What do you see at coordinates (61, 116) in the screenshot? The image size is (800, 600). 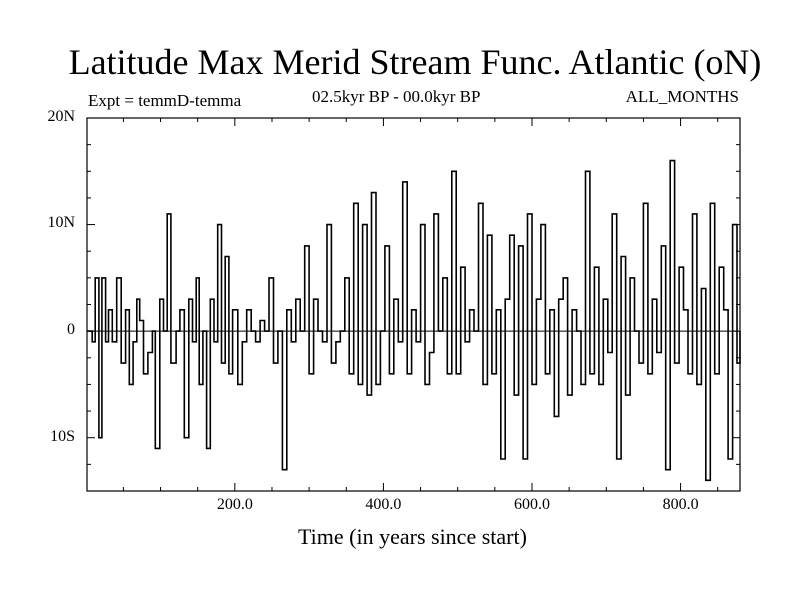 I see `y-tick-label-20n: 20N` at bounding box center [61, 116].